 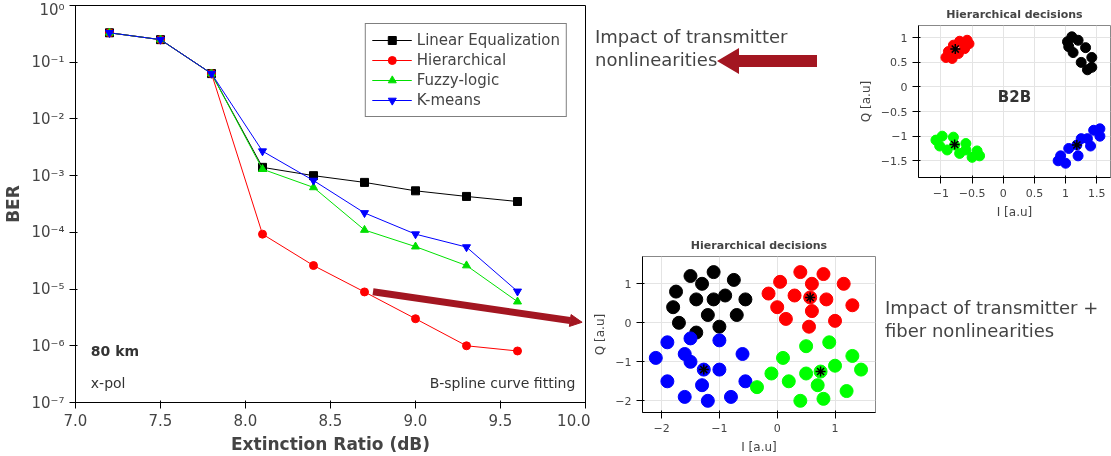 What do you see at coordinates (75, 420) in the screenshot?
I see `x-tick-label: 7.0` at bounding box center [75, 420].